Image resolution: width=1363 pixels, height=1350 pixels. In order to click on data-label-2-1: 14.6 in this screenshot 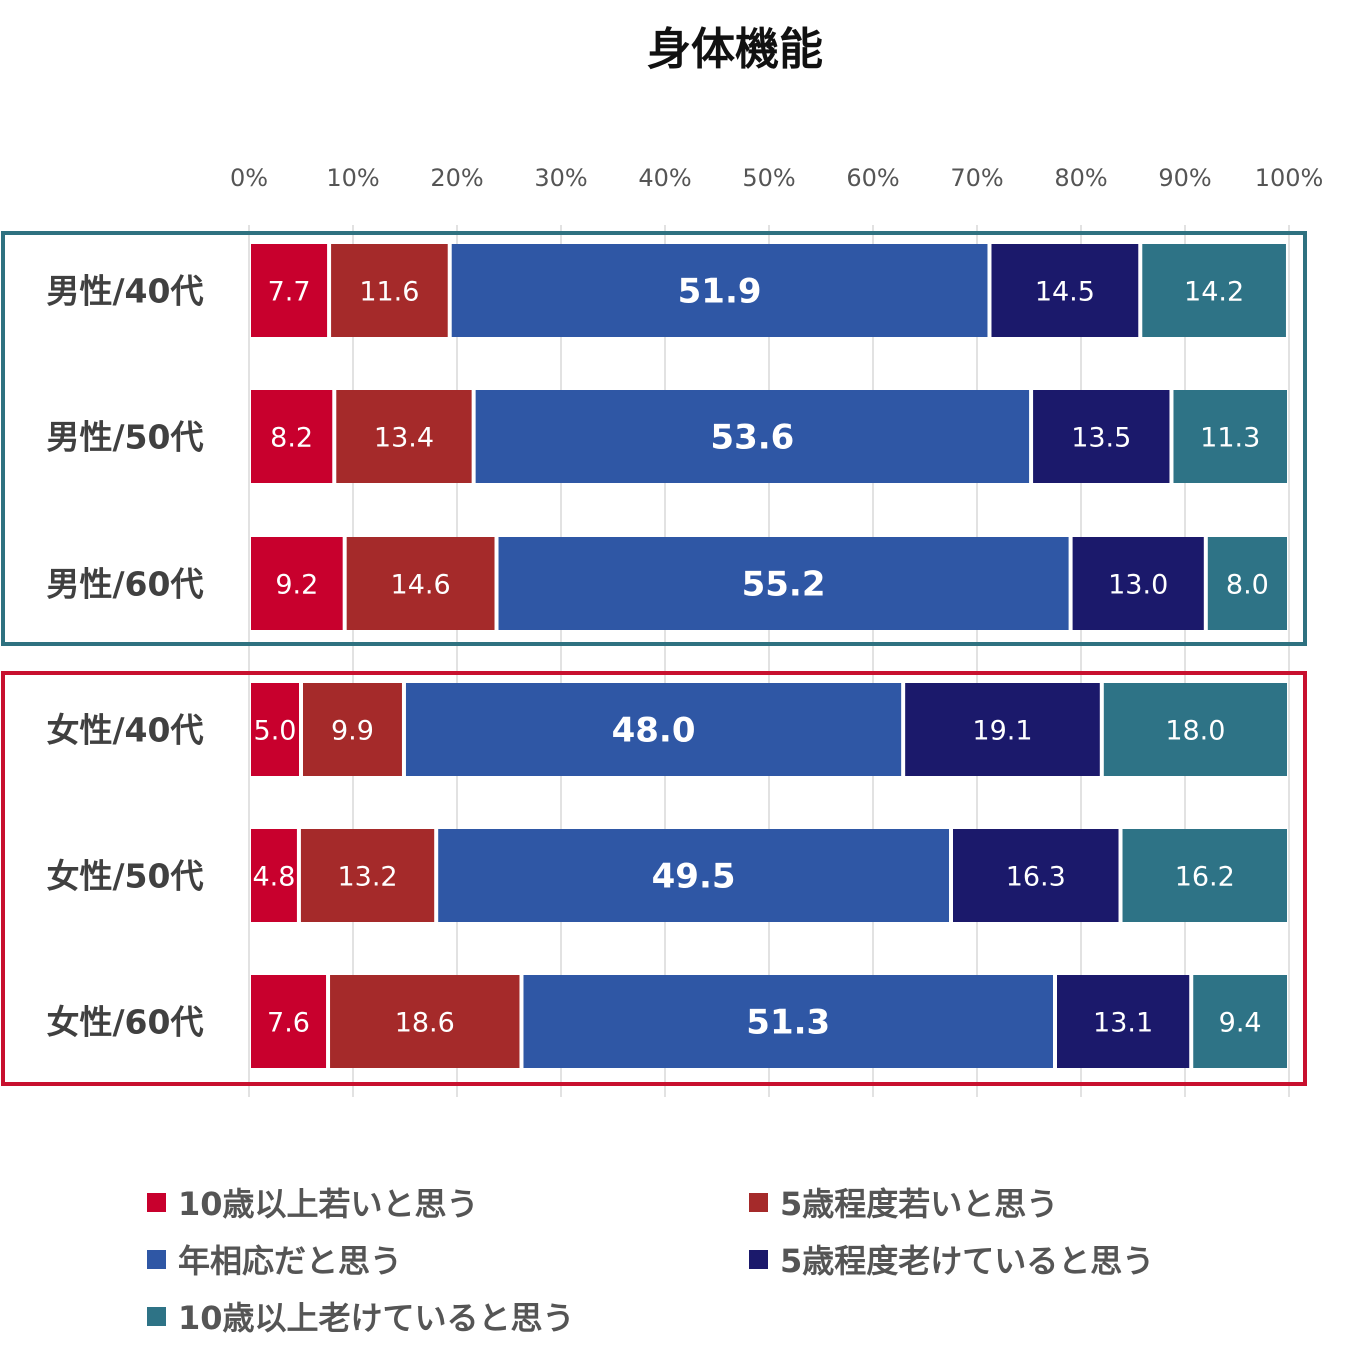, I will do `click(421, 585)`.